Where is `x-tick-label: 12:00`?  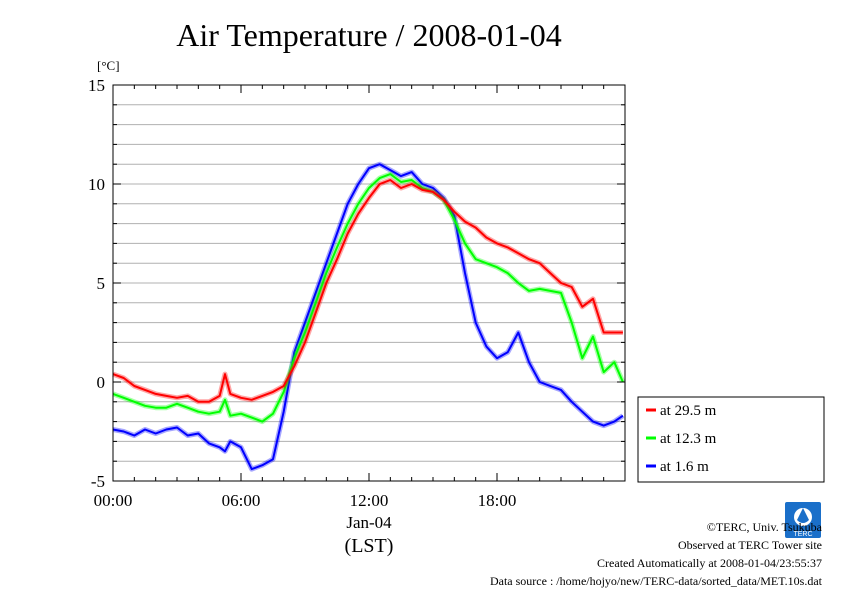
x-tick-label: 12:00 is located at coordinates (369, 500).